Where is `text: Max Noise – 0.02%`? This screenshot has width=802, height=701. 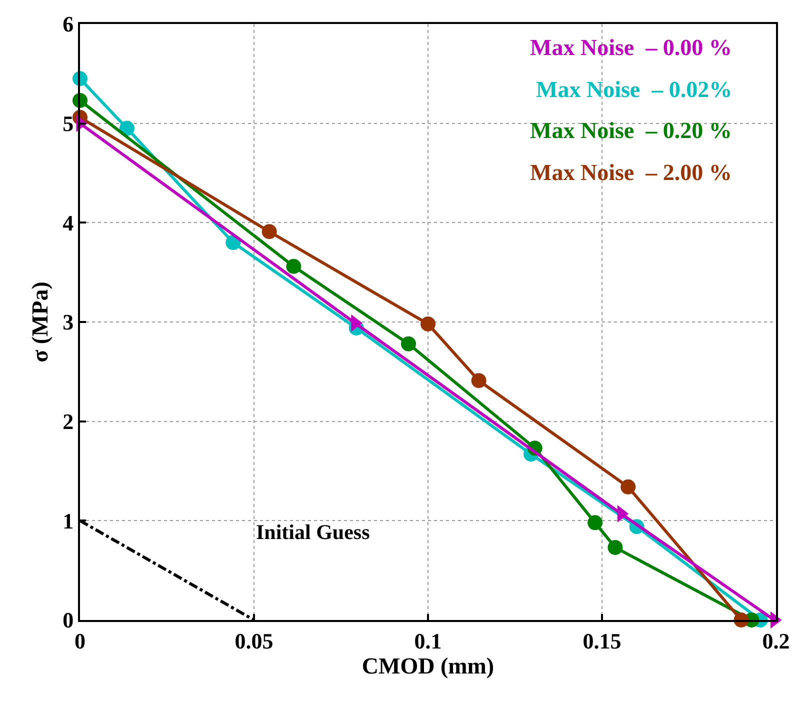 text: Max Noise – 0.02% is located at coordinates (634, 89).